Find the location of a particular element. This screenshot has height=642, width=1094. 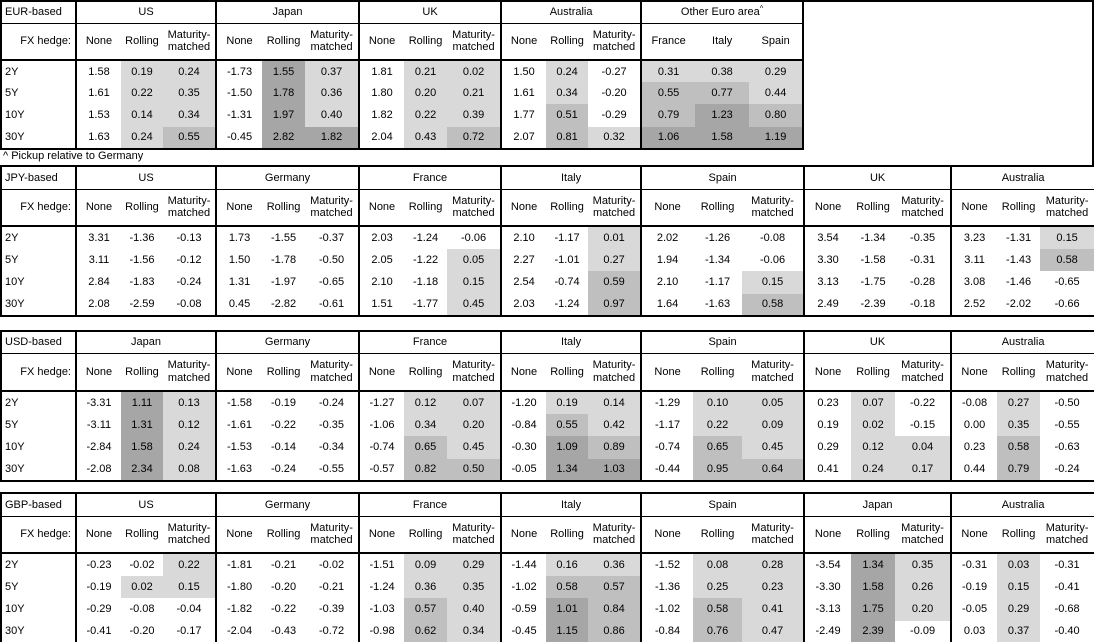

value-cell: -0.84 is located at coordinates (667, 631).